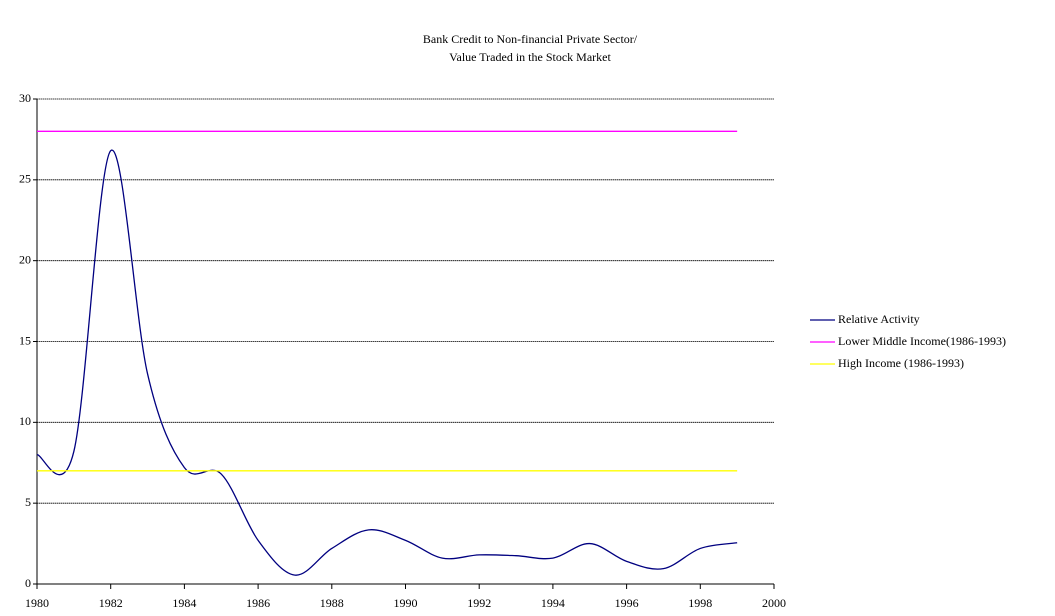 Image resolution: width=1055 pixels, height=616 pixels. I want to click on x-tick-label: 1986, so click(258, 603).